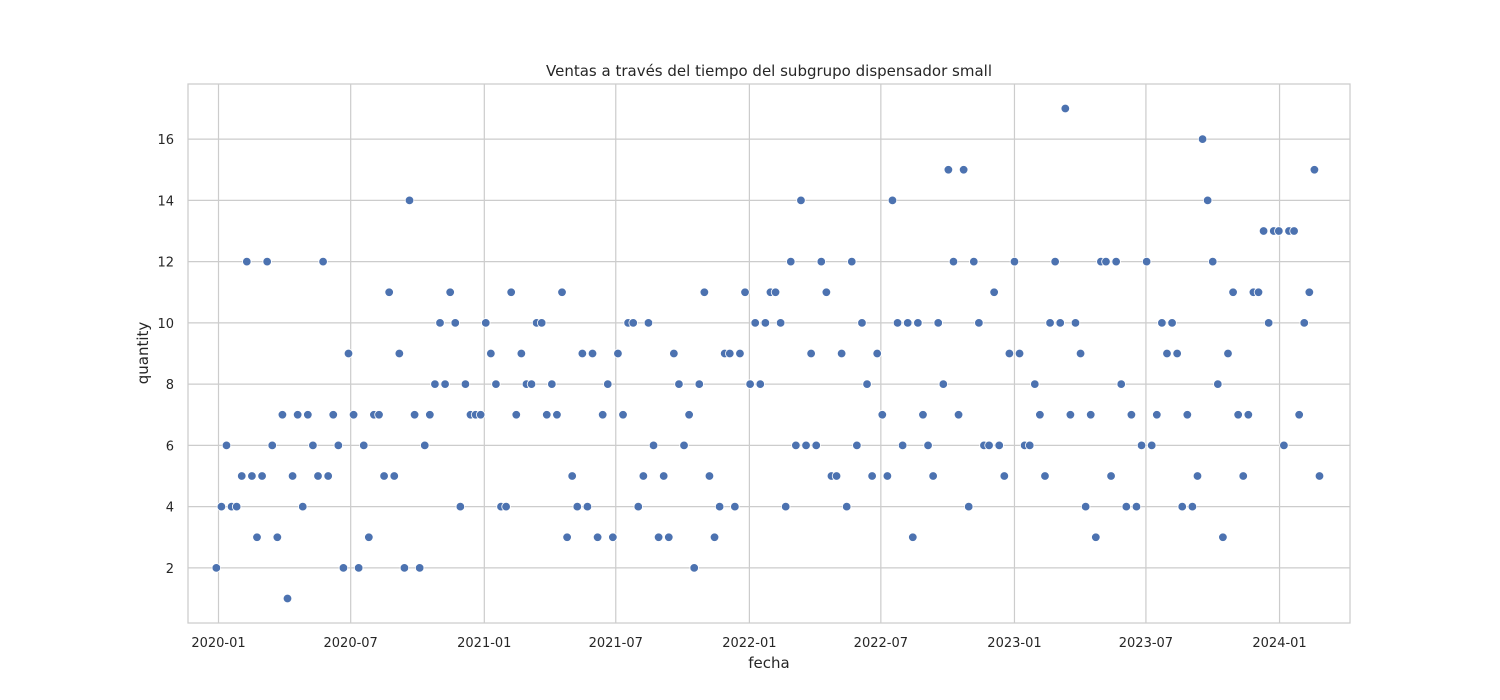  Describe the element at coordinates (165, 201) in the screenshot. I see `y-tick-label: 14` at that location.